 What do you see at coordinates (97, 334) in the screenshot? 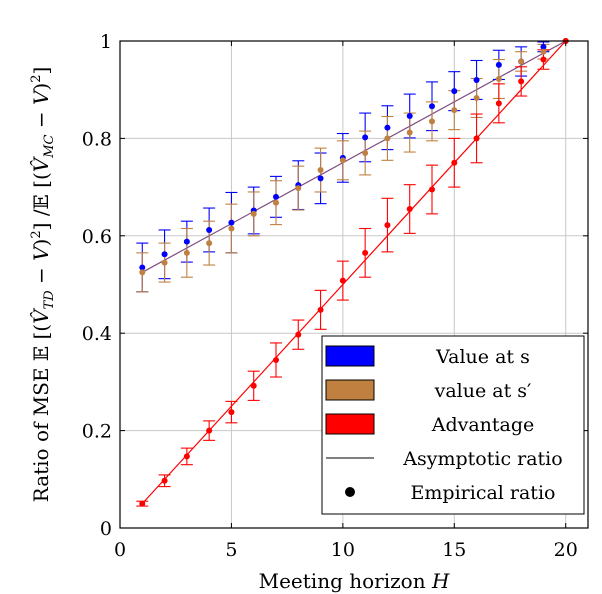
I see `y-tick-label: 0.4` at bounding box center [97, 334].